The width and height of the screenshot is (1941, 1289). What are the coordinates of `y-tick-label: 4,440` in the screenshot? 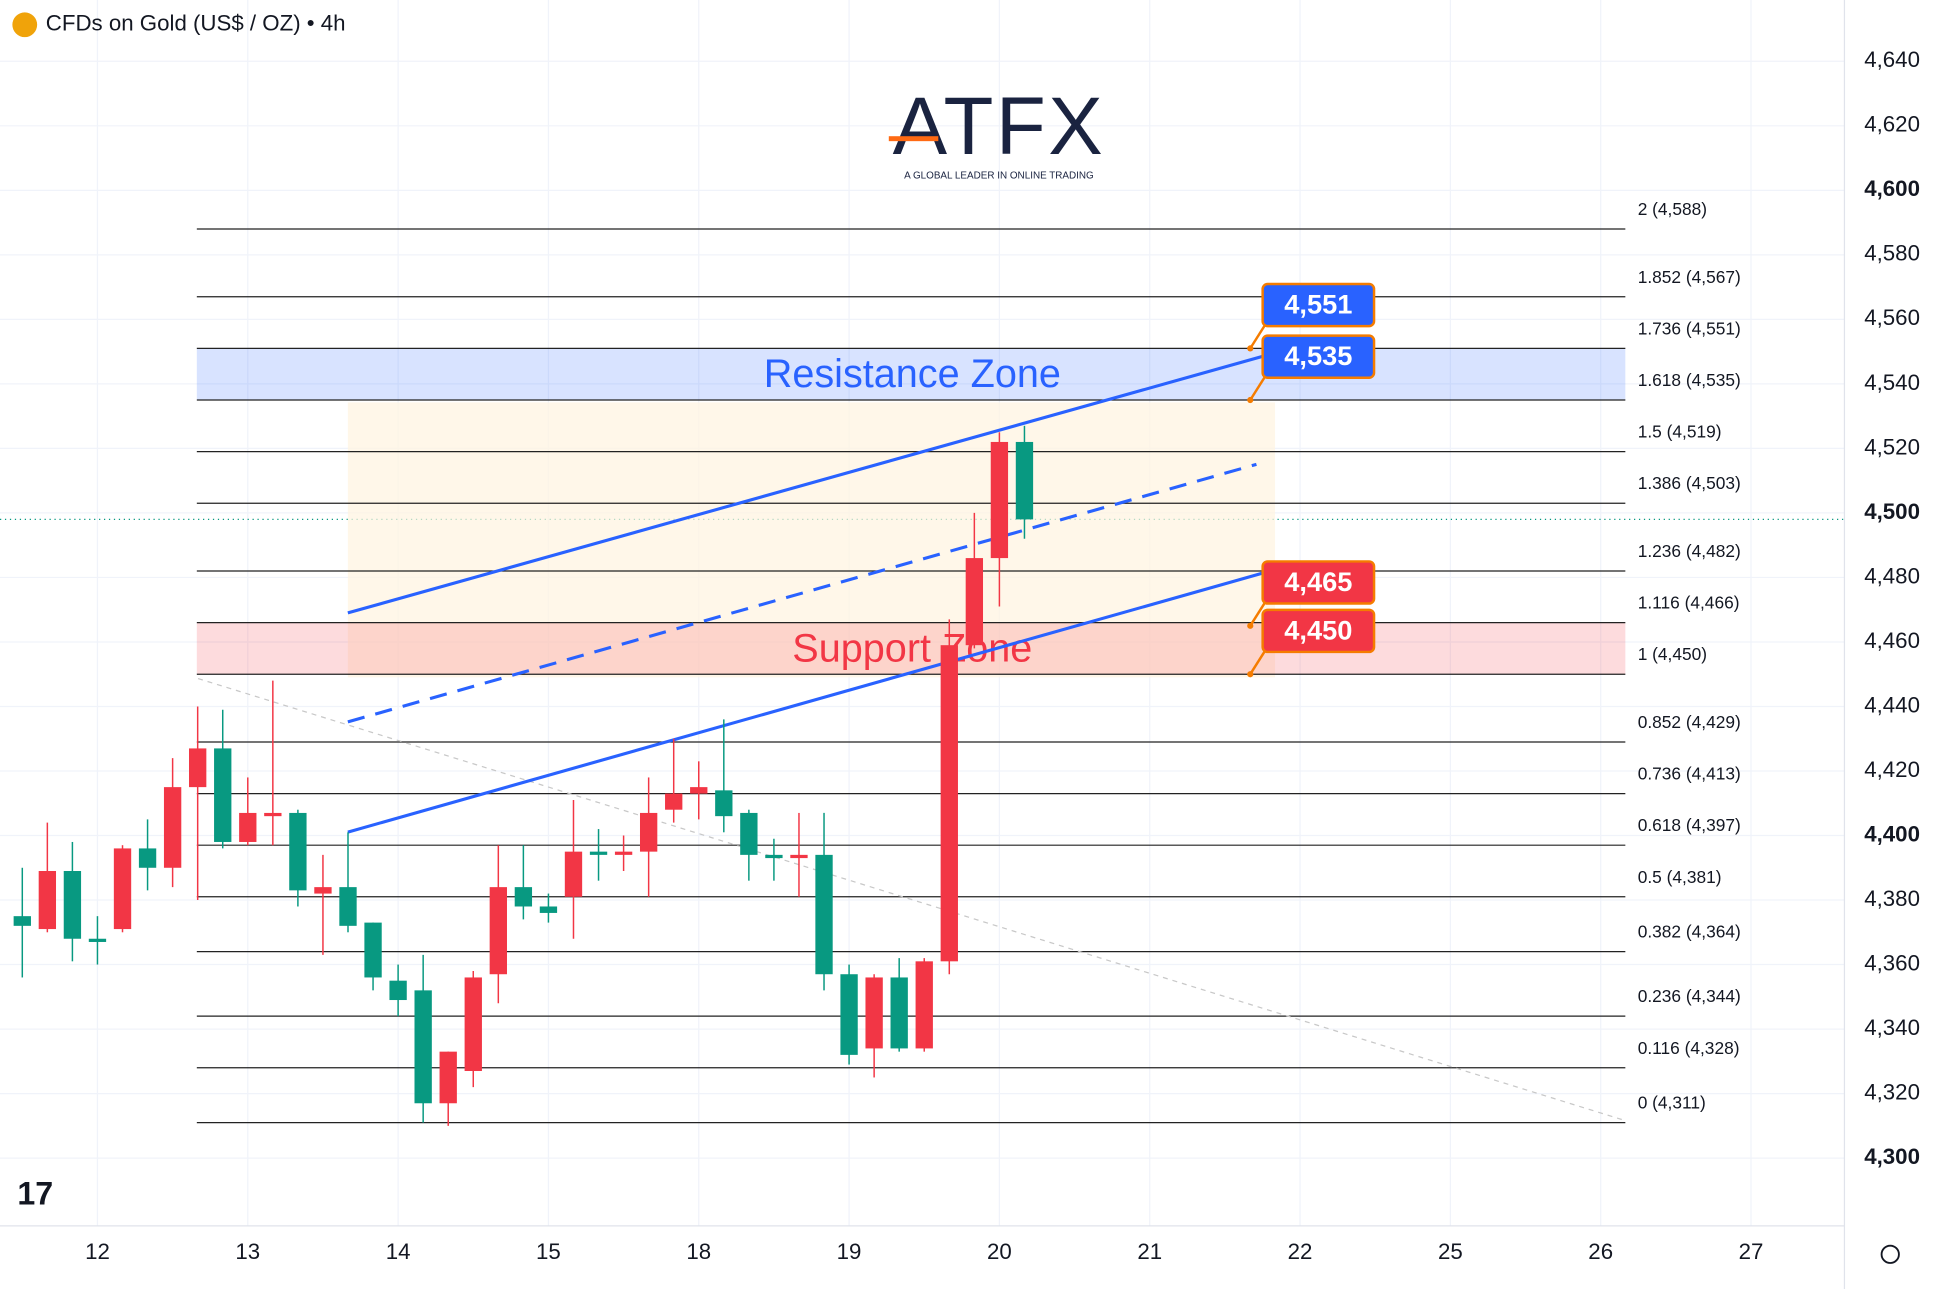 It's located at (1892, 704).